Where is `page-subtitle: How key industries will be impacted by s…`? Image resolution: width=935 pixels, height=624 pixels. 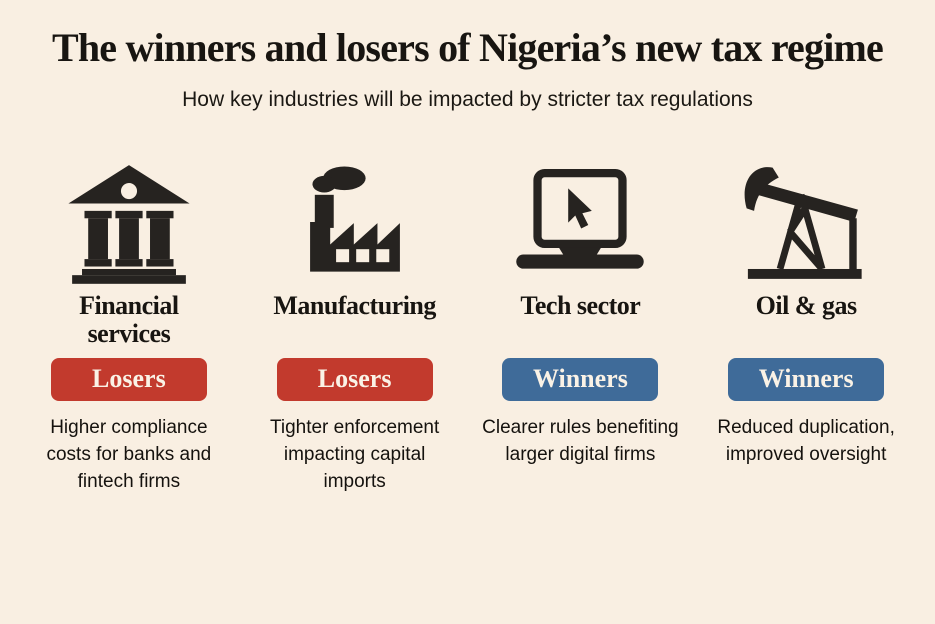 page-subtitle: How key industries will be impacted by s… is located at coordinates (467, 99).